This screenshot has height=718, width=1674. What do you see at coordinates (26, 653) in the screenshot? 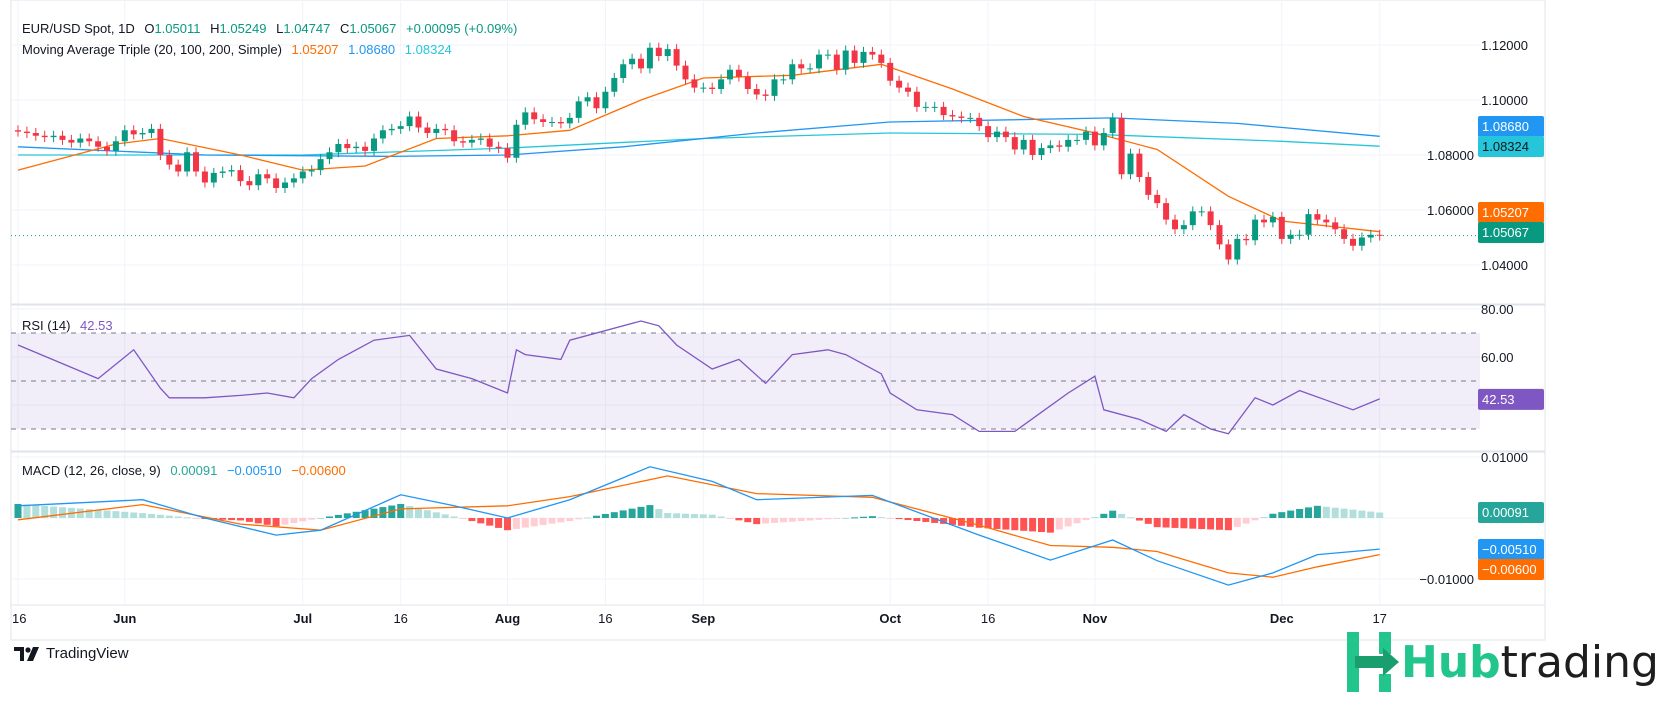
I see `tradingview-icon` at bounding box center [26, 653].